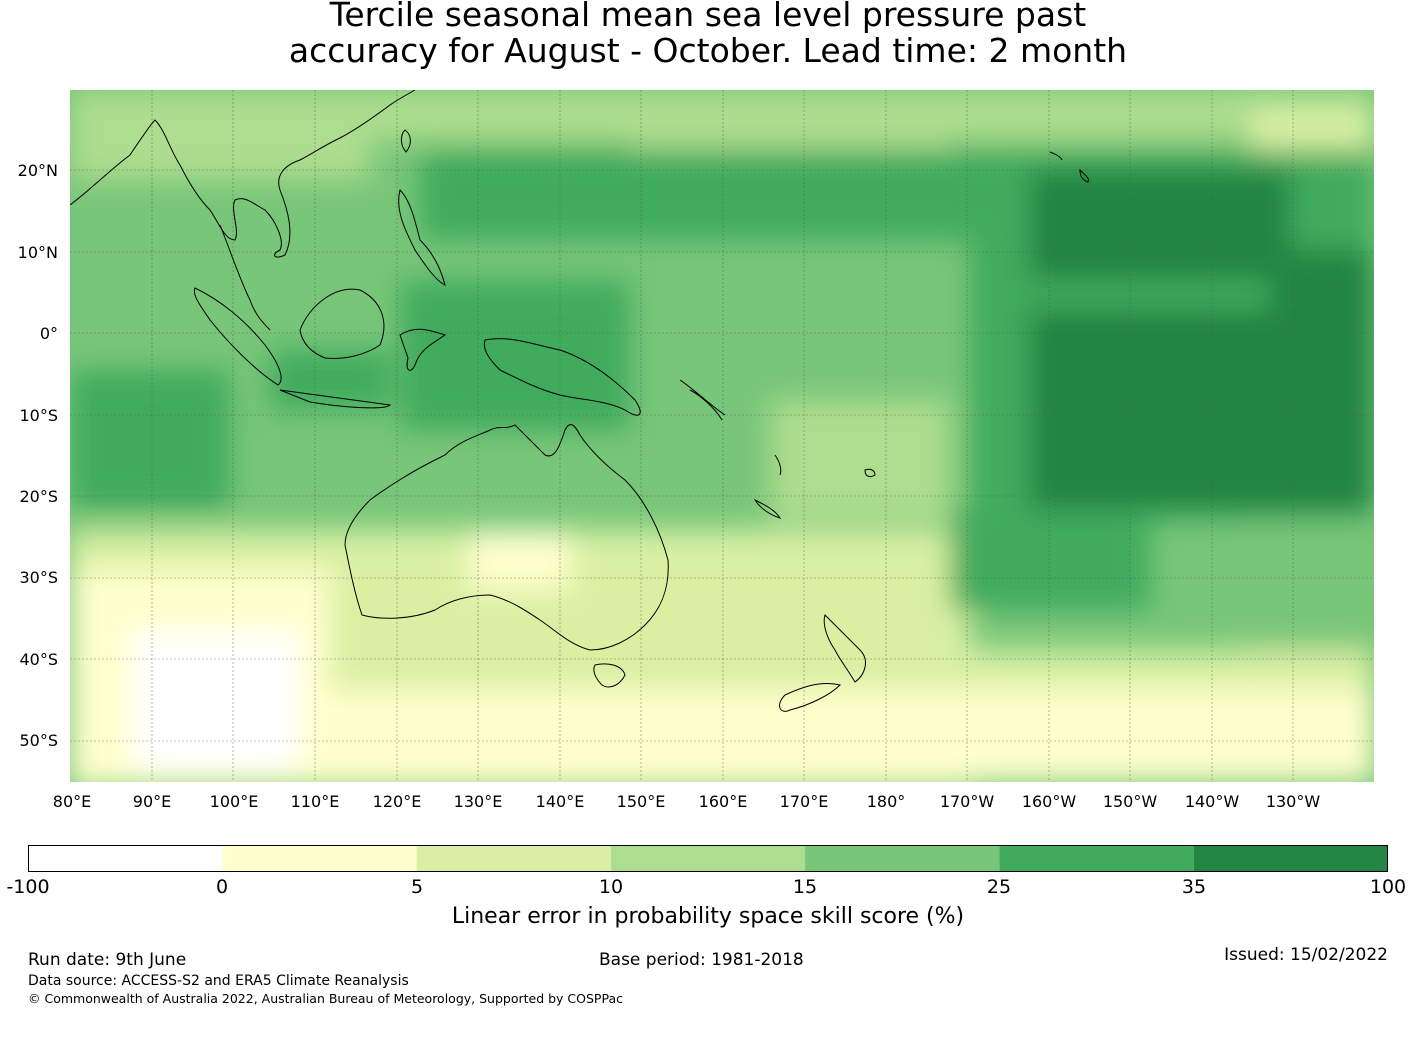 This screenshot has height=1050, width=1416. What do you see at coordinates (234, 801) in the screenshot?
I see `lon-label: 100°E` at bounding box center [234, 801].